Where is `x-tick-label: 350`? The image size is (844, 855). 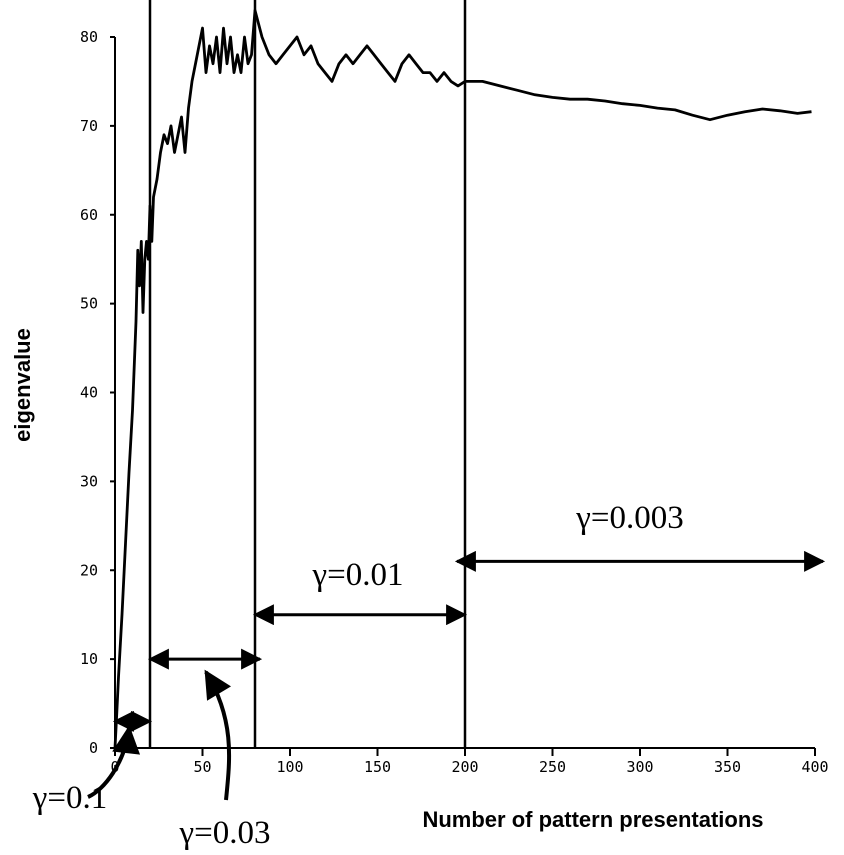
x-tick-label: 350 is located at coordinates (727, 767).